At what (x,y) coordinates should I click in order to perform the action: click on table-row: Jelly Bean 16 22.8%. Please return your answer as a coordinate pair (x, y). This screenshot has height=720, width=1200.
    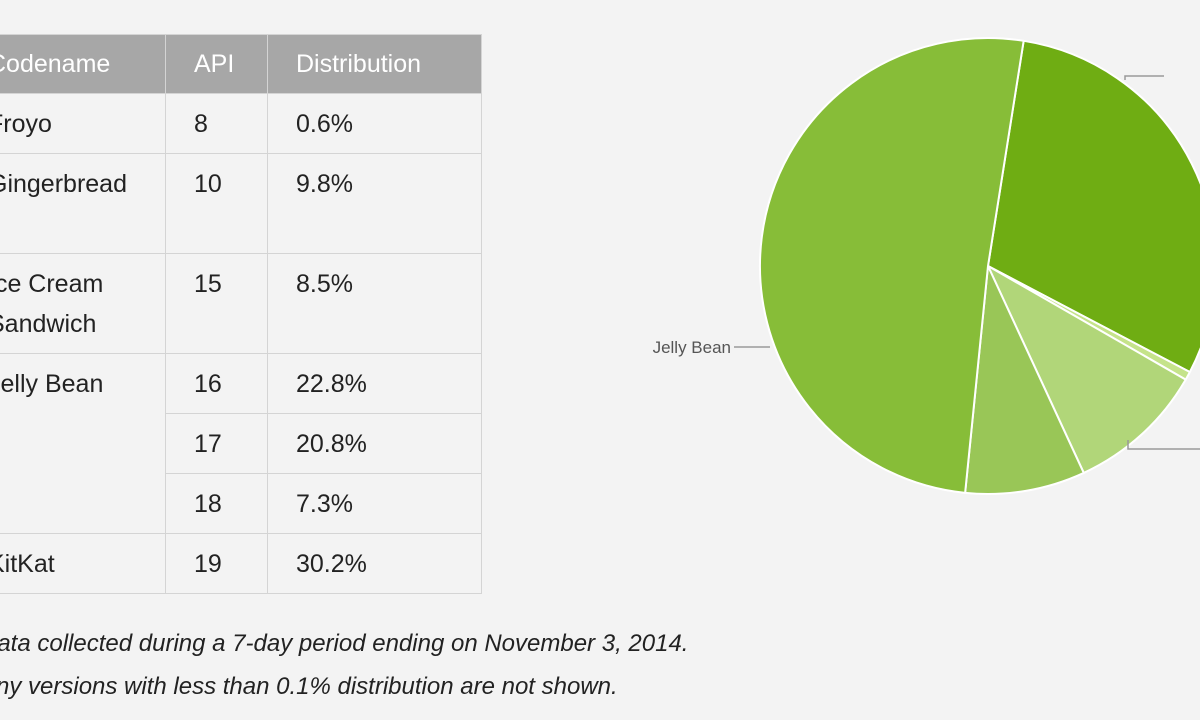
    Looking at the image, I should click on (241, 443).